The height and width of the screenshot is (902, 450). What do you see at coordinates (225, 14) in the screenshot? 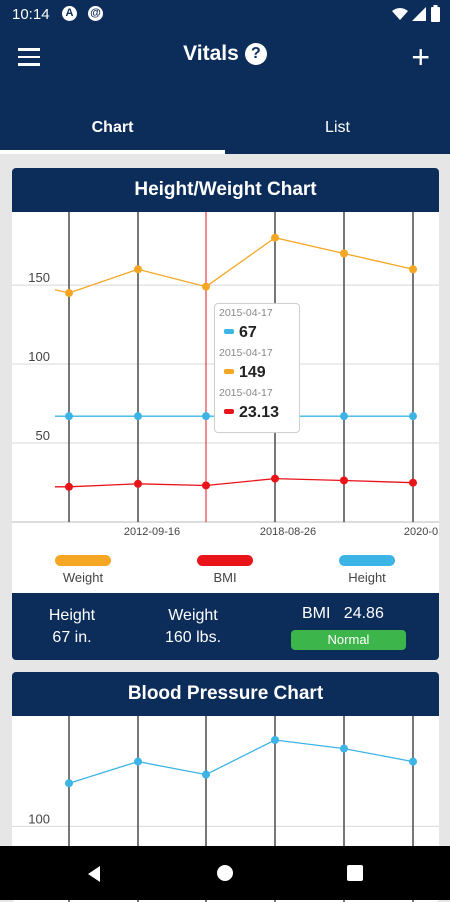
I see `status-bar: 10:14 A @` at bounding box center [225, 14].